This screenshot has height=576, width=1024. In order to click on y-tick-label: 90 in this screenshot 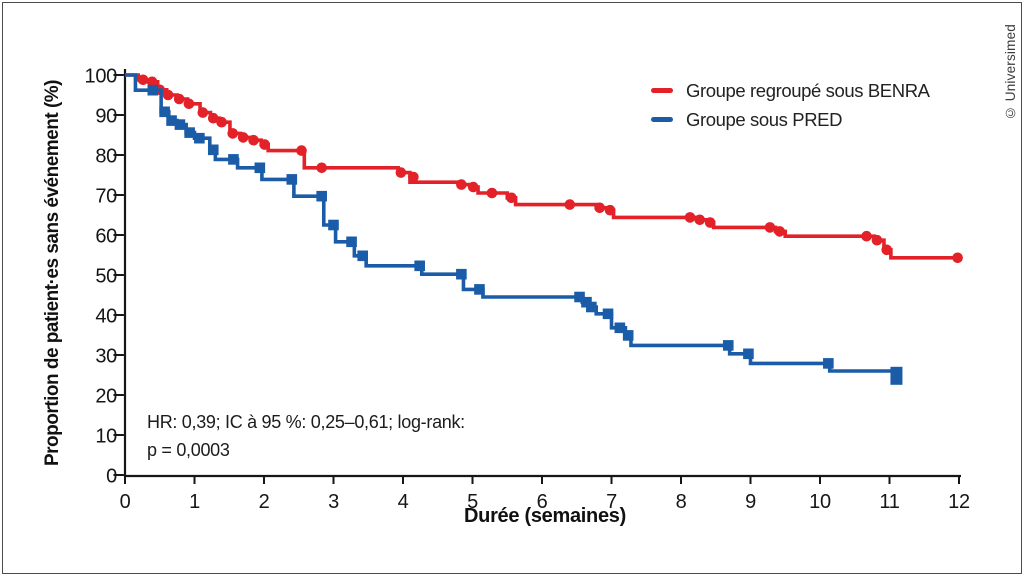, I will do `click(106, 117)`.